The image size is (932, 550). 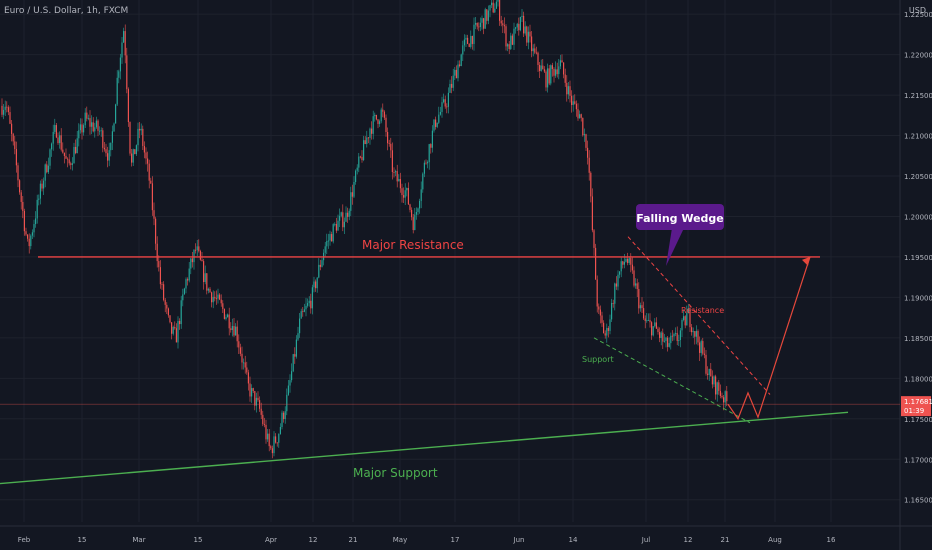 I want to click on x-tick-label: 21, so click(x=725, y=540).